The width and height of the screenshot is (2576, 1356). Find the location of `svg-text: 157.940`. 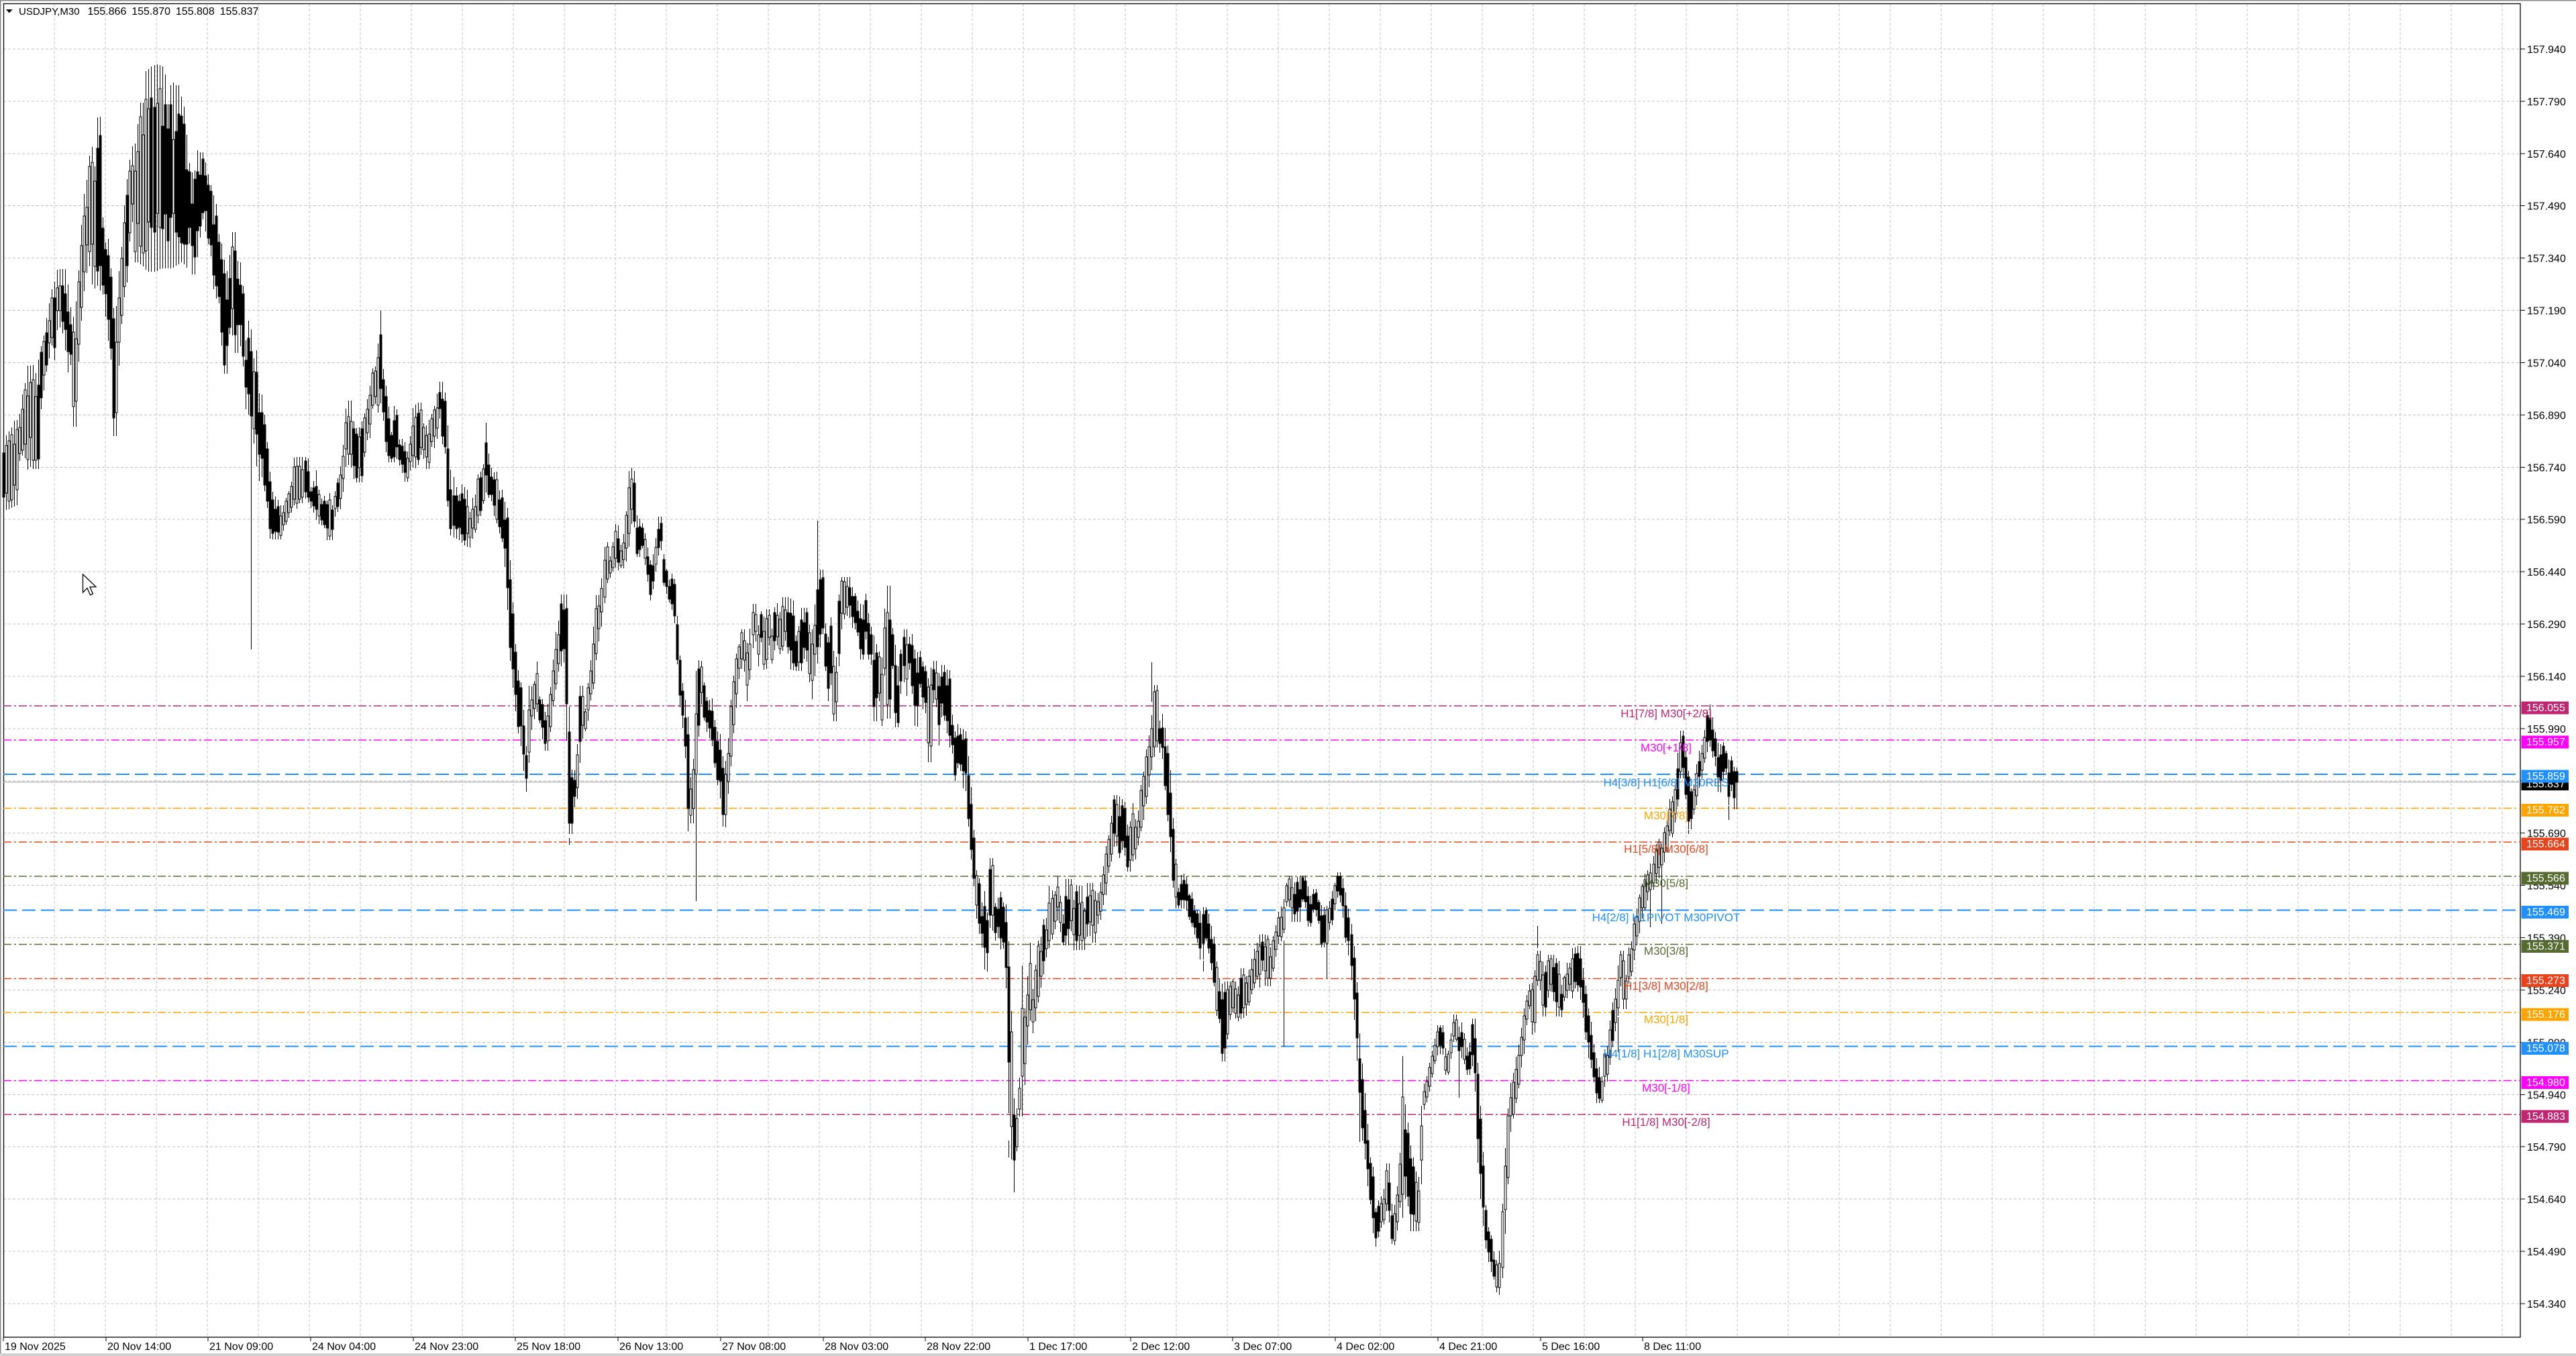

svg-text: 157.940 is located at coordinates (2546, 50).